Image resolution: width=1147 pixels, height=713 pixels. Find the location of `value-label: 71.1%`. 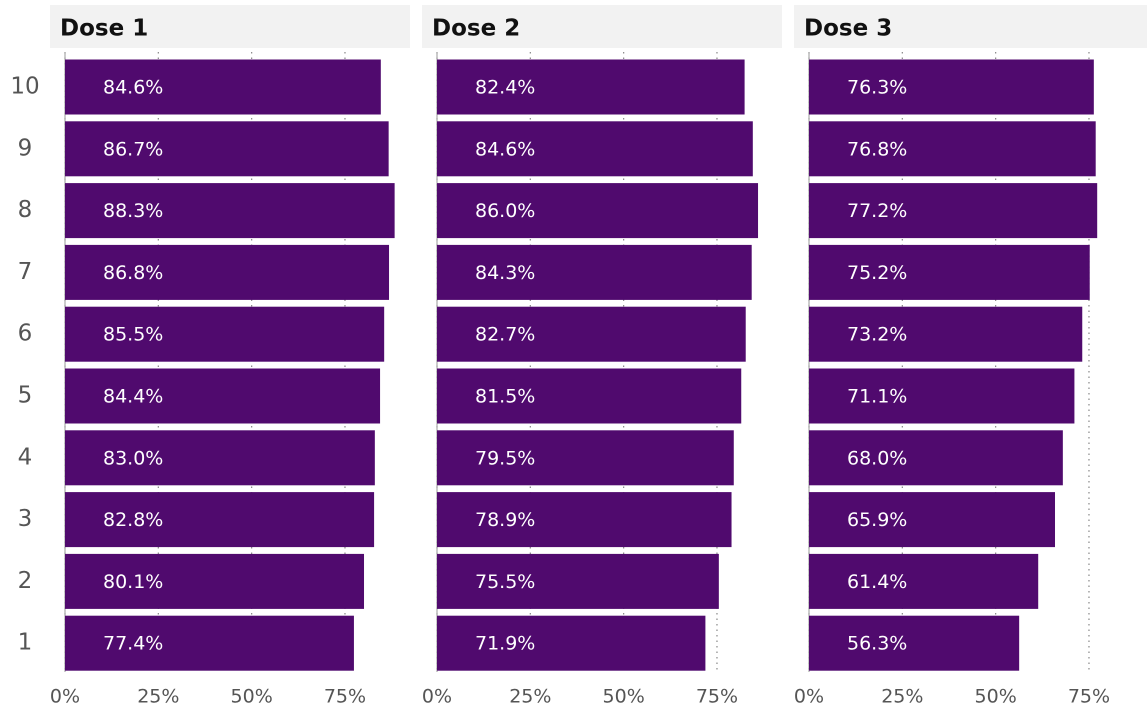

value-label: 71.1% is located at coordinates (877, 397).